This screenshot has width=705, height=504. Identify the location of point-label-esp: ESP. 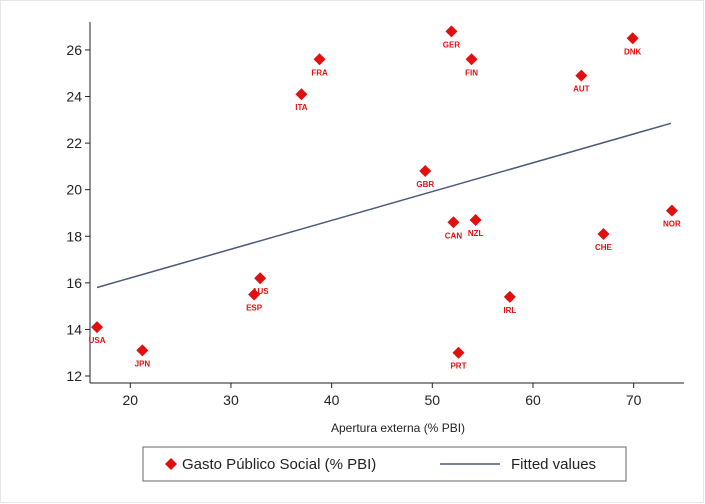
(254, 307).